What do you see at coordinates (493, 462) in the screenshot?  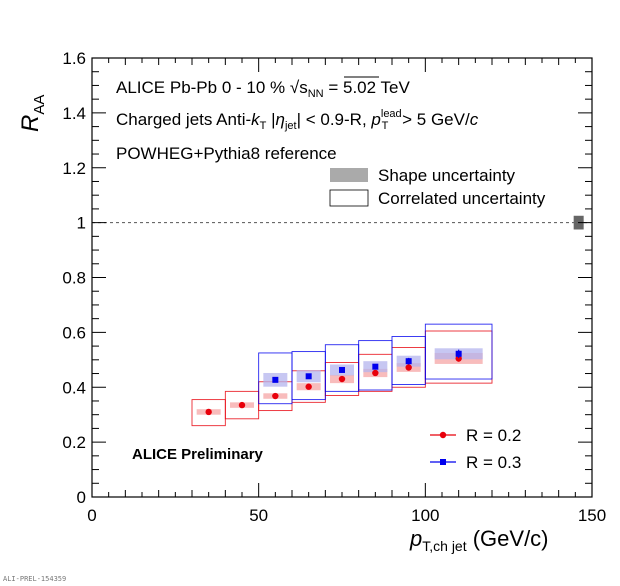 I see `legend-r03-label: R = 0.3` at bounding box center [493, 462].